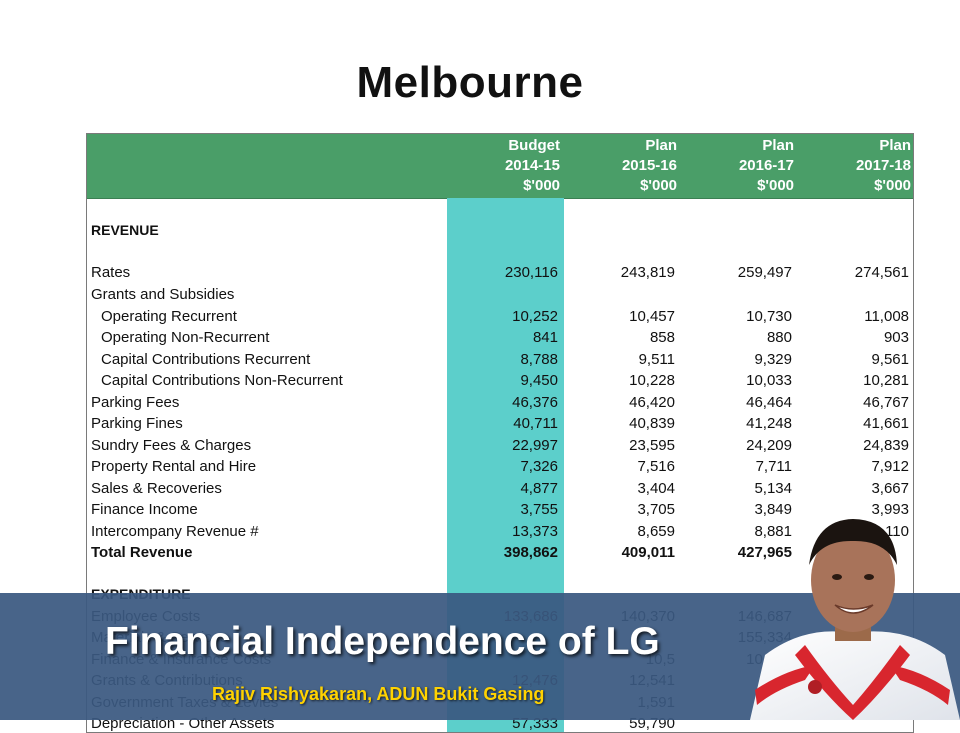 This screenshot has width=960, height=733. I want to click on row-value: 10,730, so click(769, 316).